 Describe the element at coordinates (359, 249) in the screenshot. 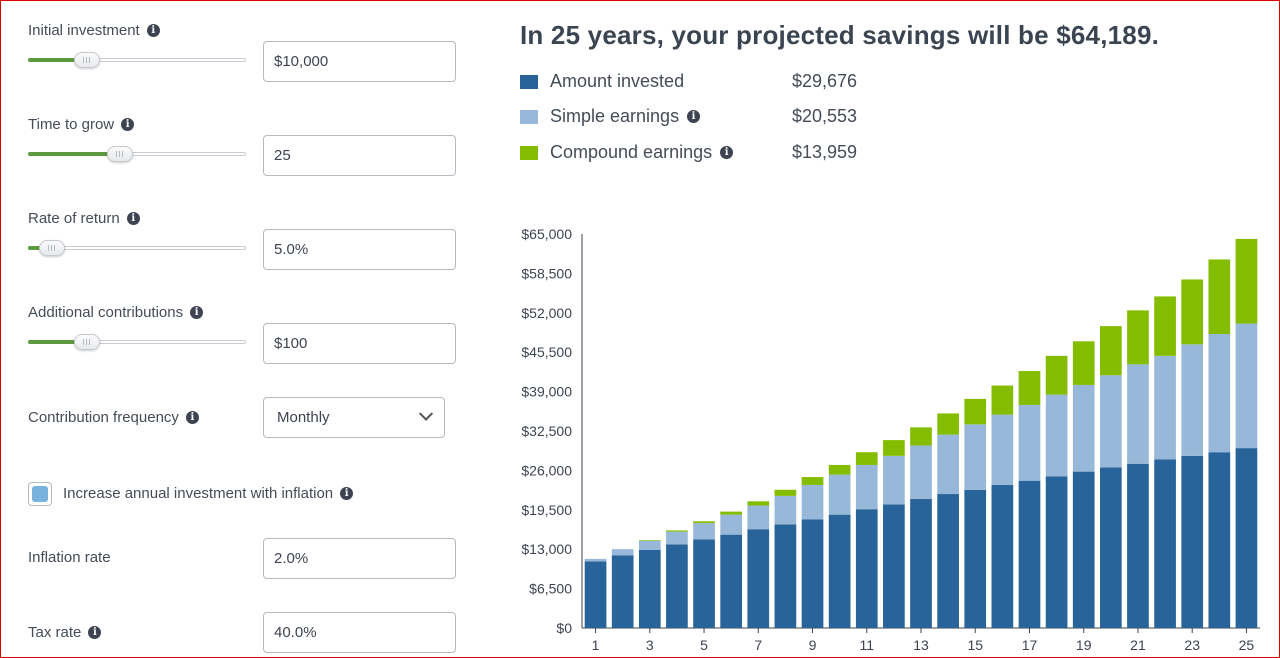

I see `rate-of-return-input: 5.0%` at that location.